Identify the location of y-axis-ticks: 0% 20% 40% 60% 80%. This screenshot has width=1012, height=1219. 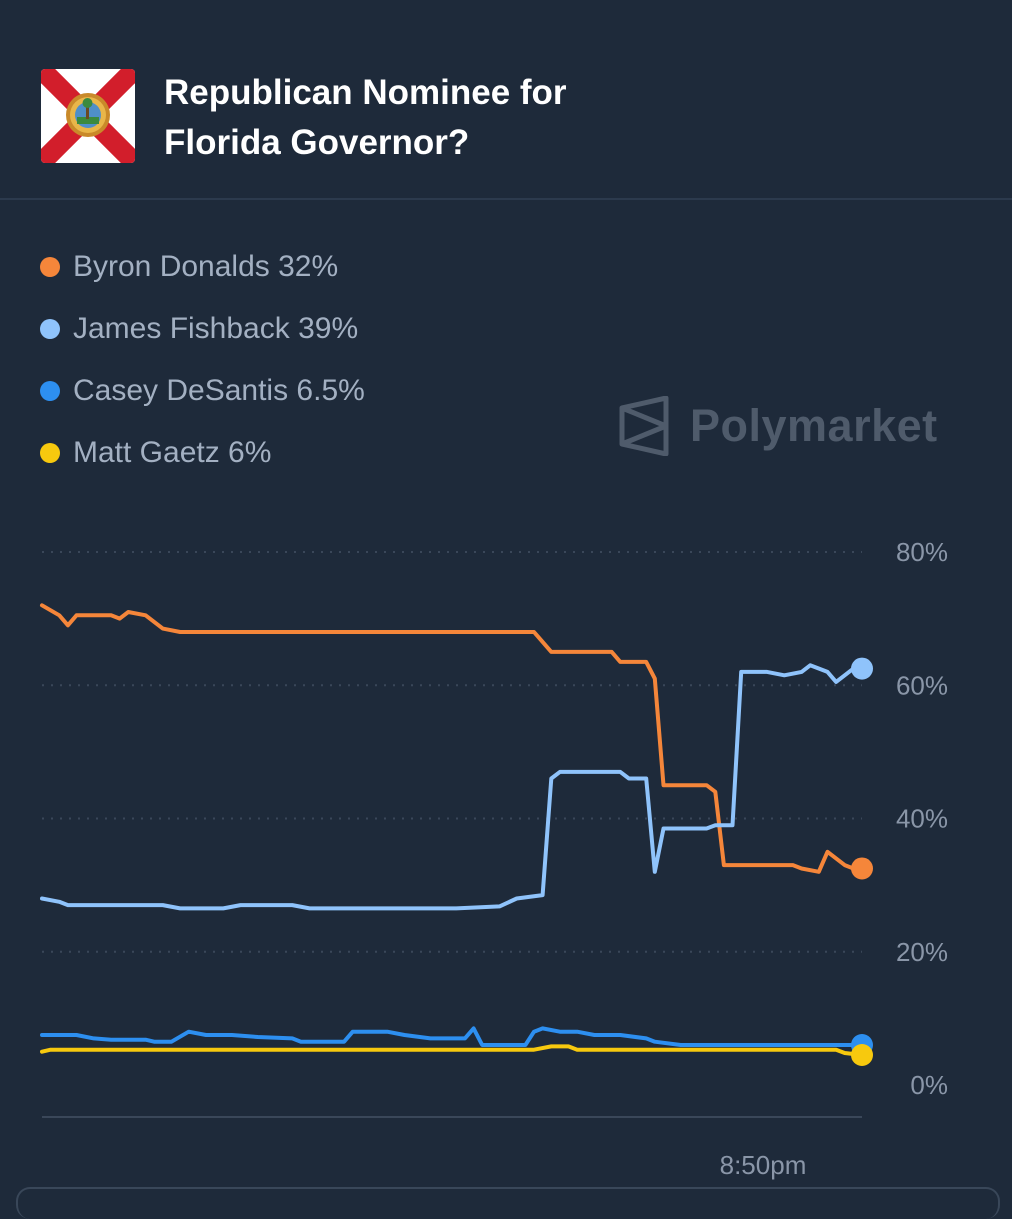
(922, 818).